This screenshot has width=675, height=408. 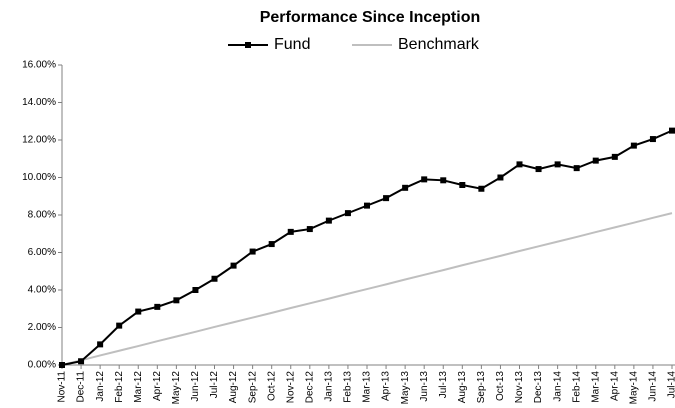 I want to click on x-tick-label: Feb-13, so click(x=348, y=387).